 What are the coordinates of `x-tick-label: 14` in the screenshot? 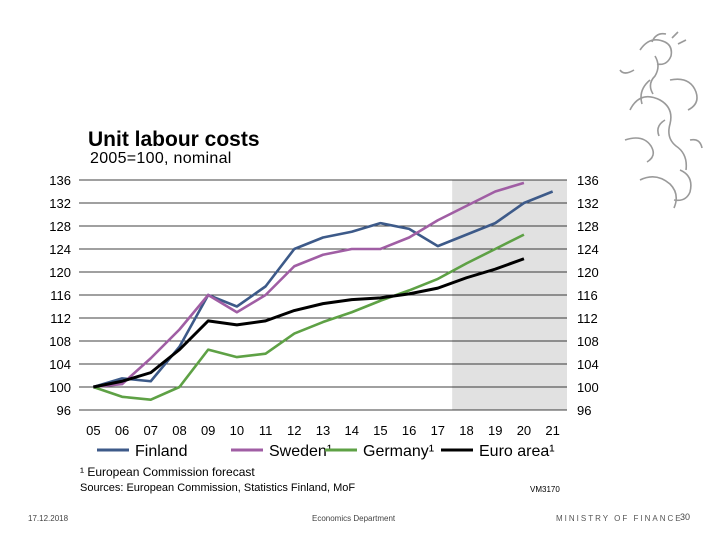 It's located at (351, 430).